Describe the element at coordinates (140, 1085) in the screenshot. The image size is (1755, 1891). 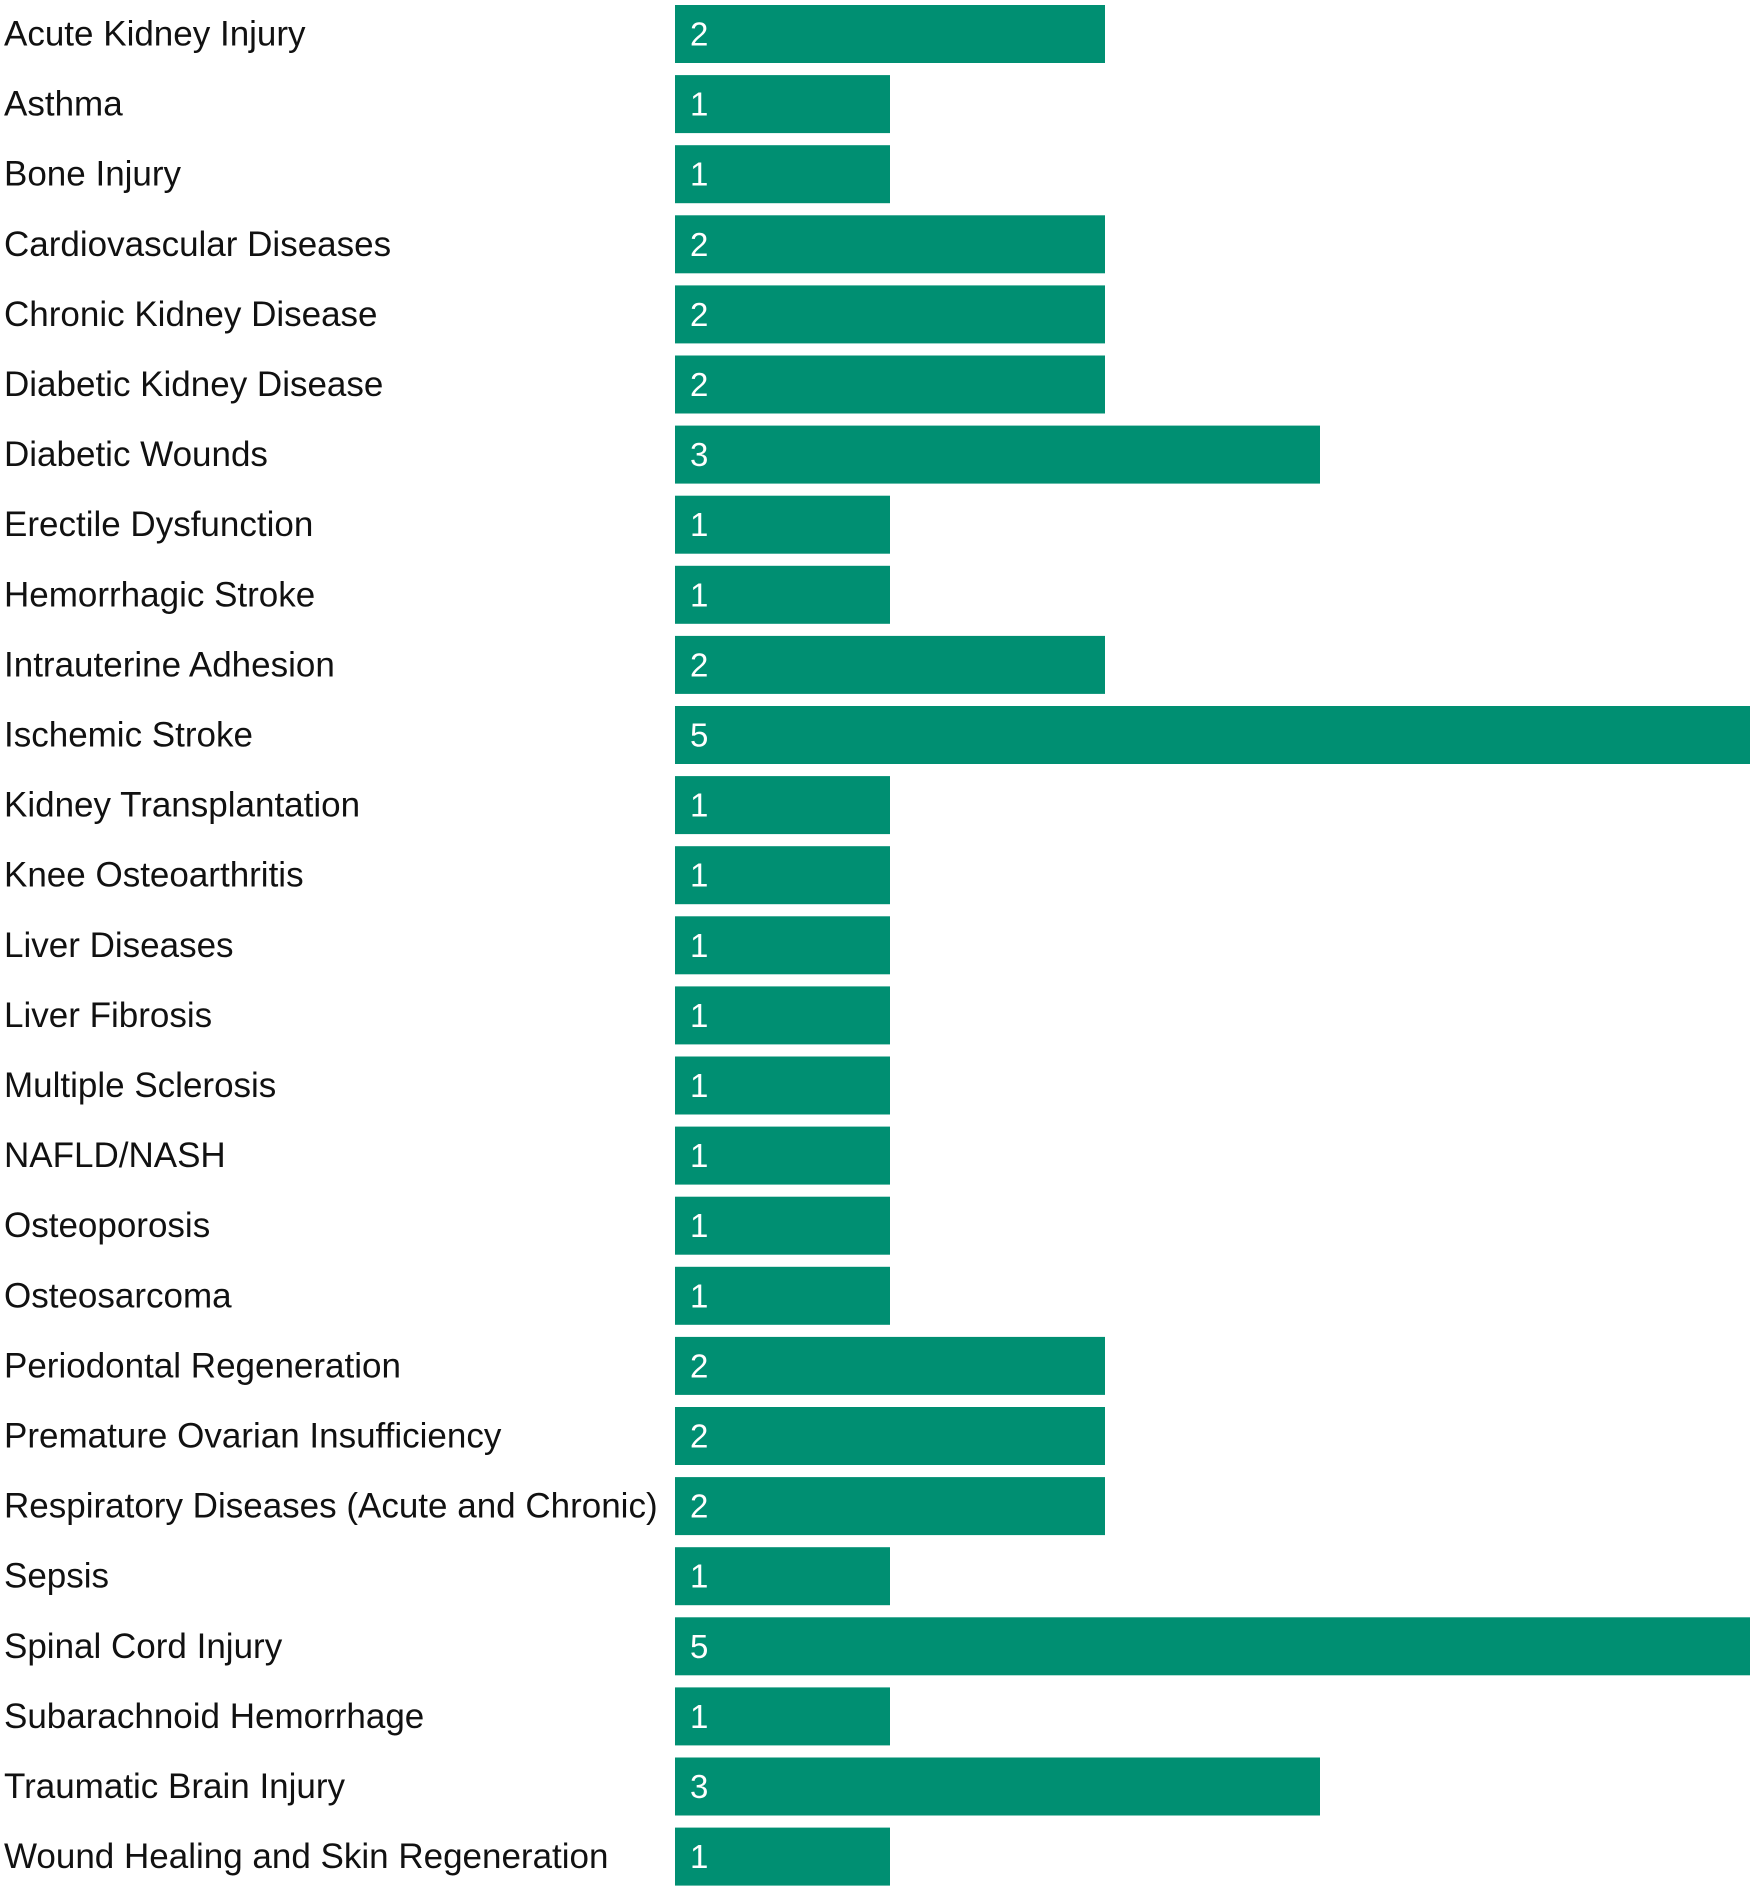
I see `category-label: Multiple Sclerosis` at that location.